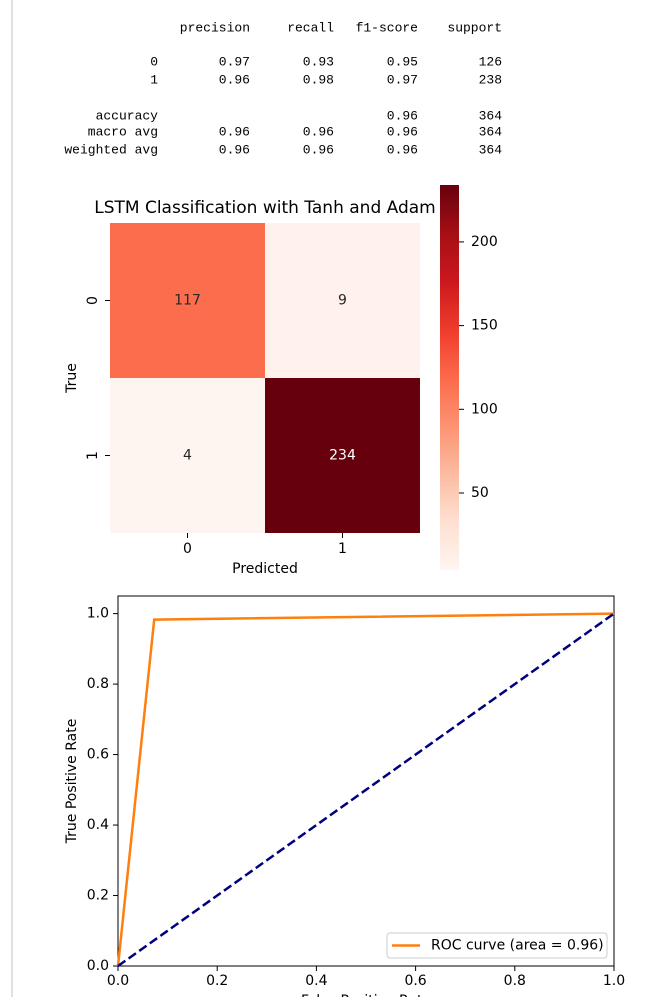  What do you see at coordinates (98, 684) in the screenshot?
I see `y-tick-label: 0.8` at bounding box center [98, 684].